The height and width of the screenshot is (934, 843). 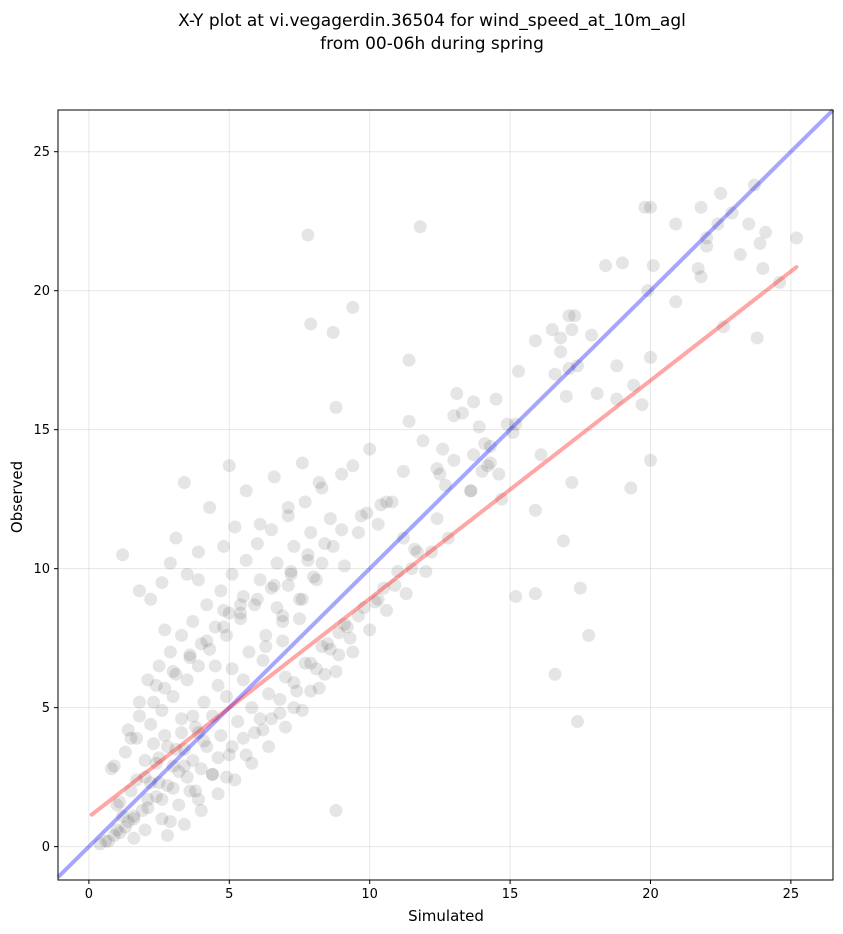 I want to click on y-tick-label: 20, so click(x=41, y=291).